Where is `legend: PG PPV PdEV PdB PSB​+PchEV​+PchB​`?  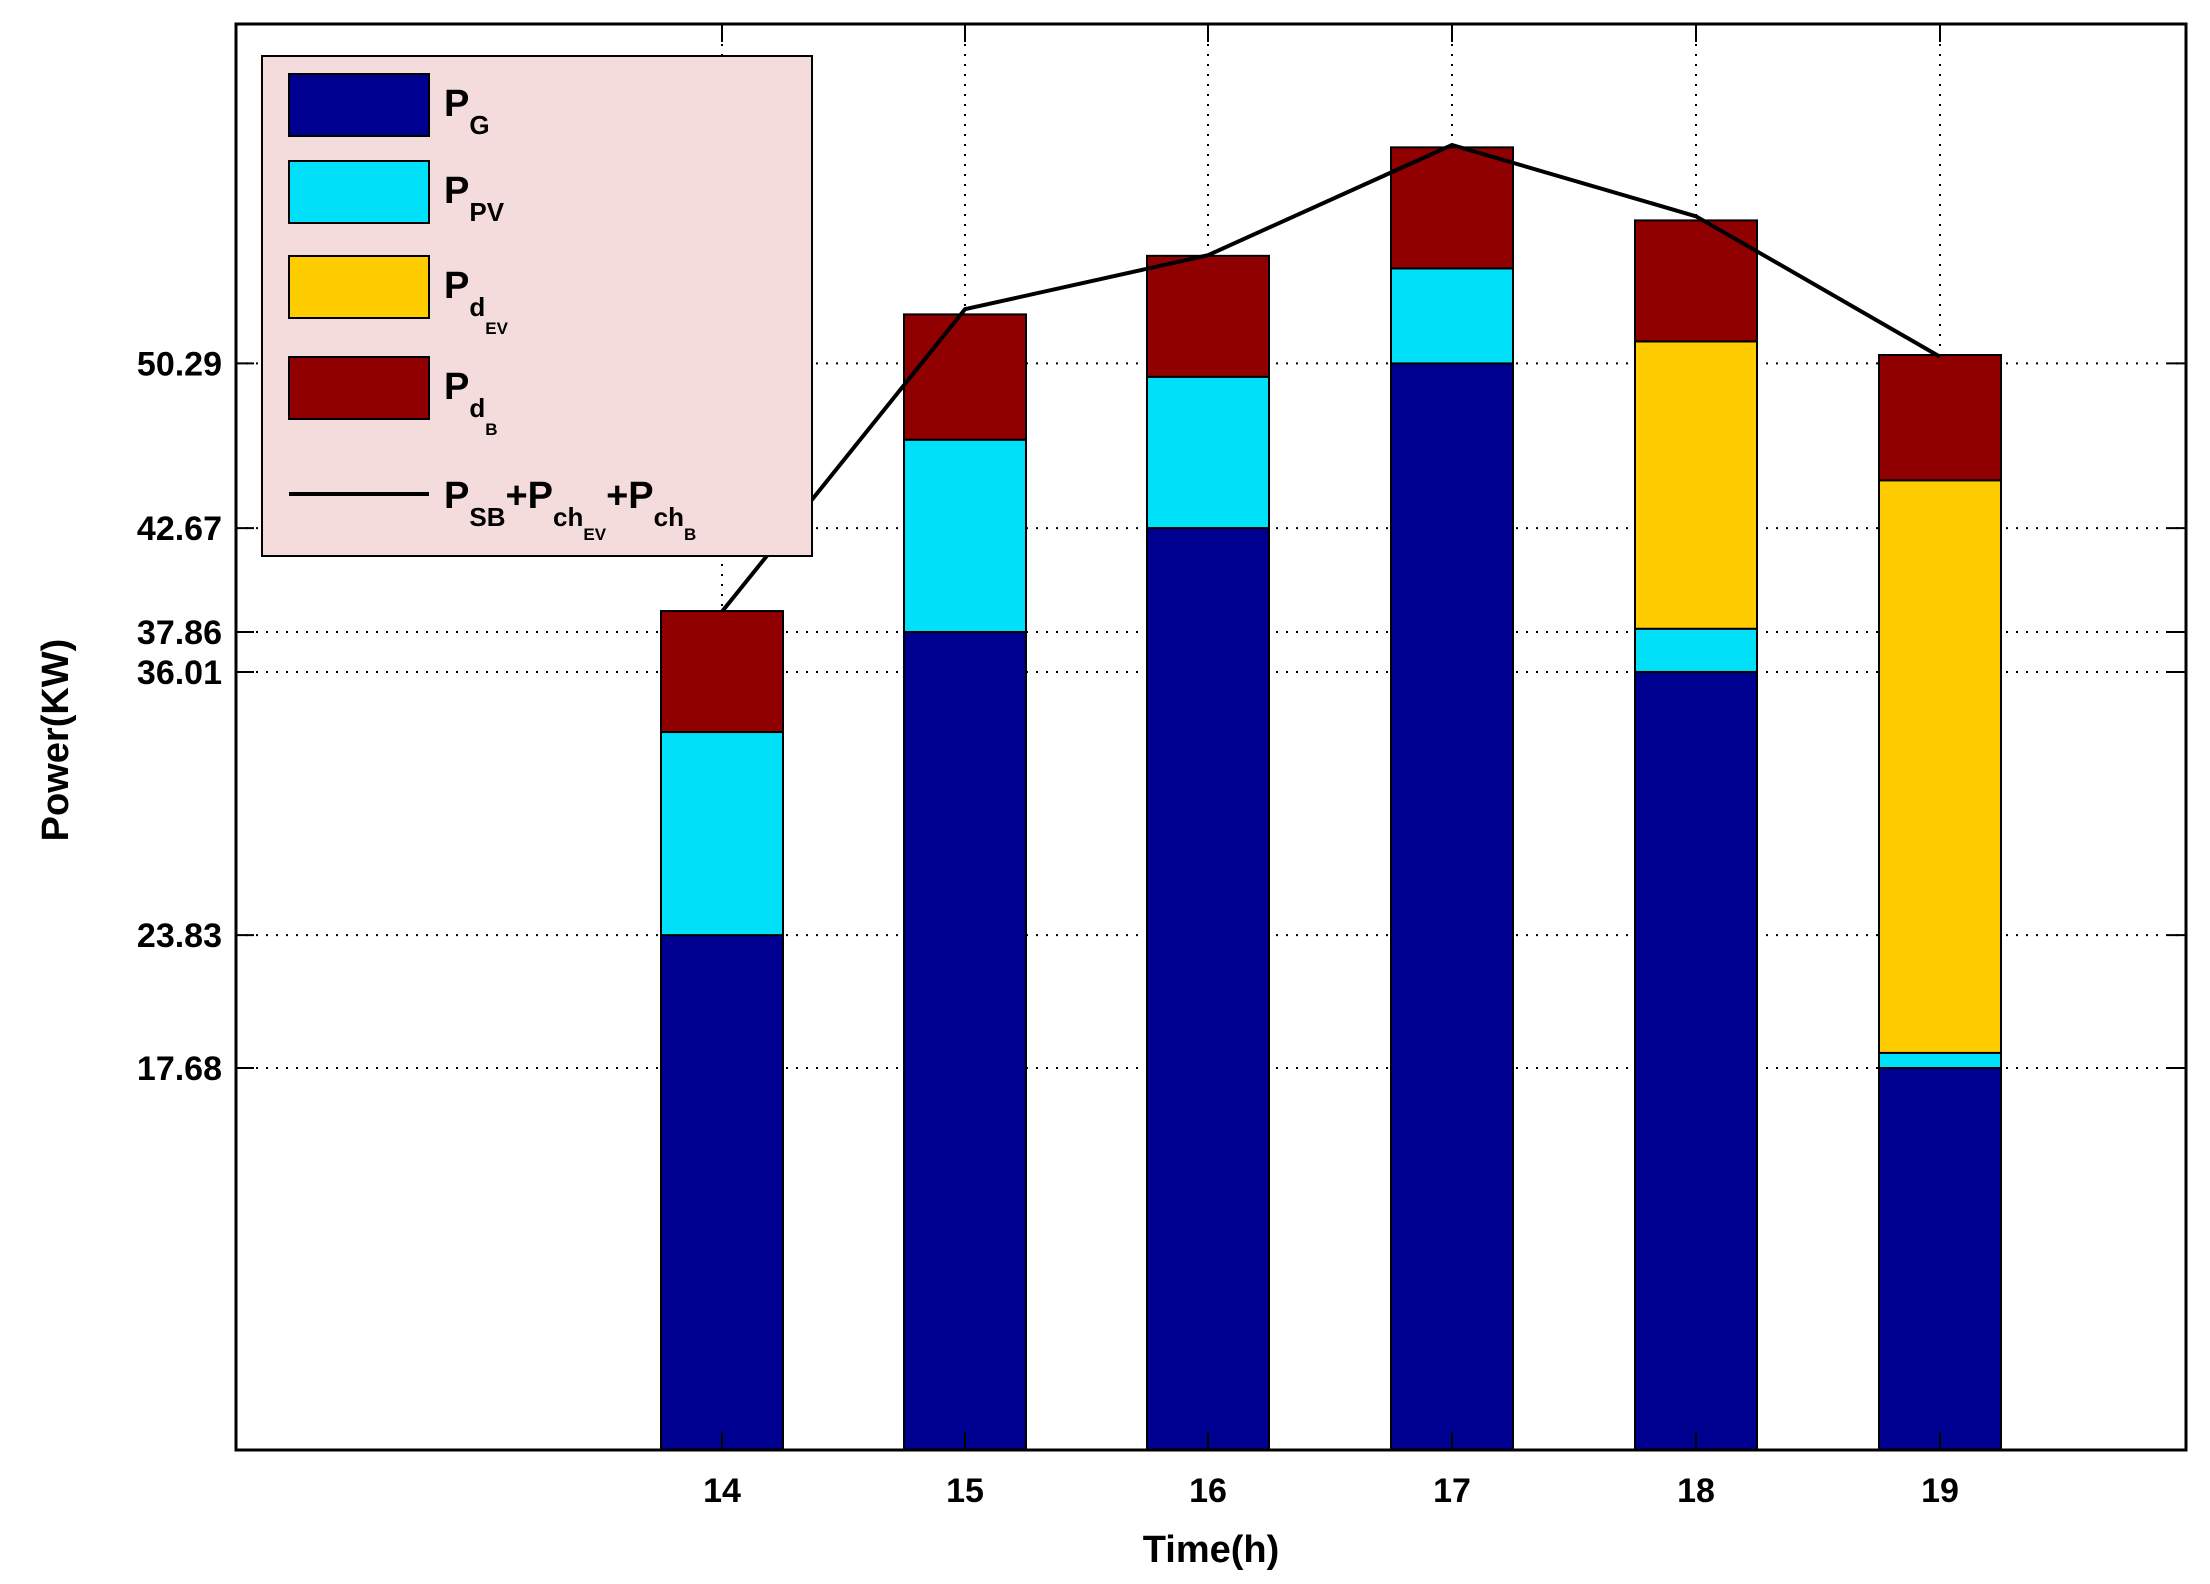
legend: PG PPV PdEV PdB PSB​+PchEV​+PchB​ is located at coordinates (537, 306).